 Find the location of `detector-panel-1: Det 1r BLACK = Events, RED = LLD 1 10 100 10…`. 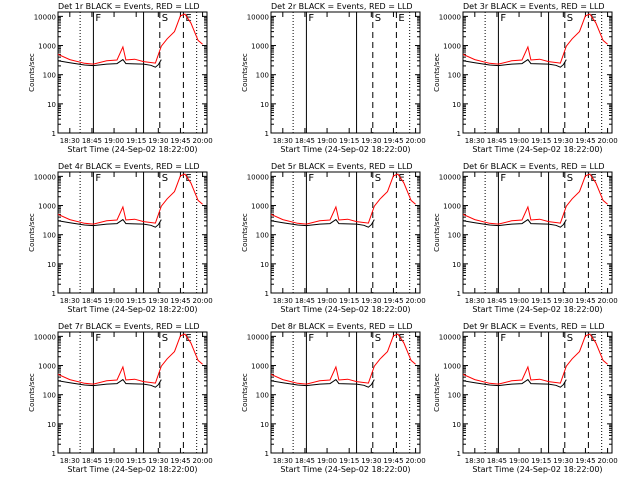

detector-panel-1: Det 1r BLACK = Events, RED = LLD 1 10 100 10… is located at coordinates (120, 78).